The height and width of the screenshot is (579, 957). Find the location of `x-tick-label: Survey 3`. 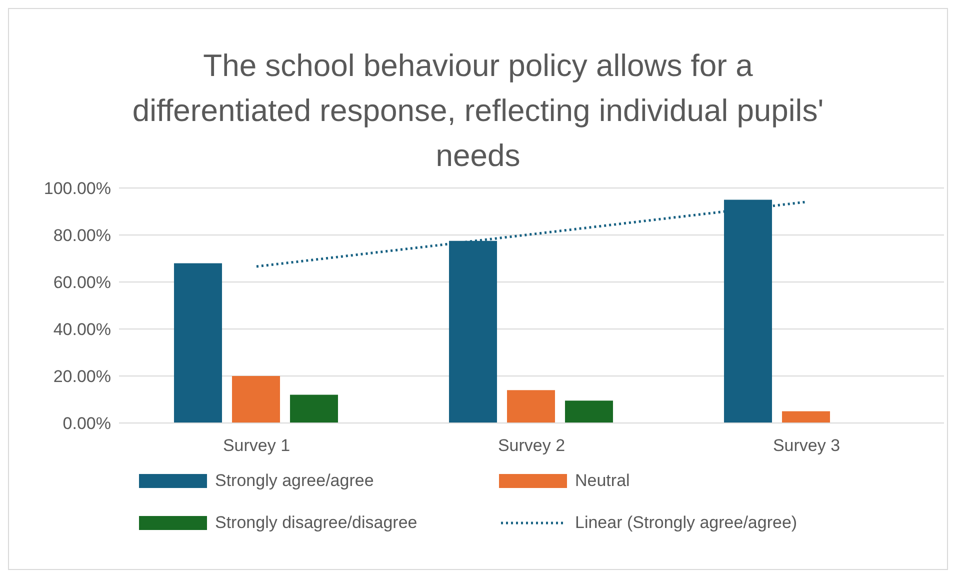

x-tick-label: Survey 3 is located at coordinates (806, 446).